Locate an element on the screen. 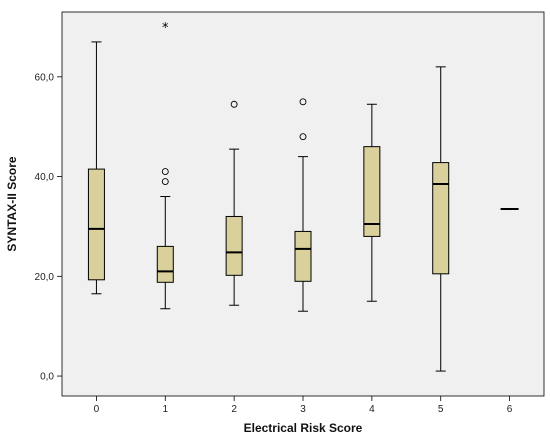 This screenshot has width=550, height=438. x-tick-label: 3 is located at coordinates (303, 409).